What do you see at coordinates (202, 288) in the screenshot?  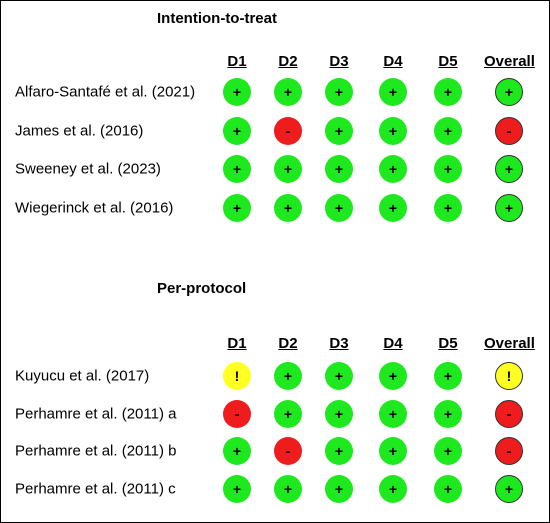 I see `section-title-per-protocol: Per-protocol` at bounding box center [202, 288].